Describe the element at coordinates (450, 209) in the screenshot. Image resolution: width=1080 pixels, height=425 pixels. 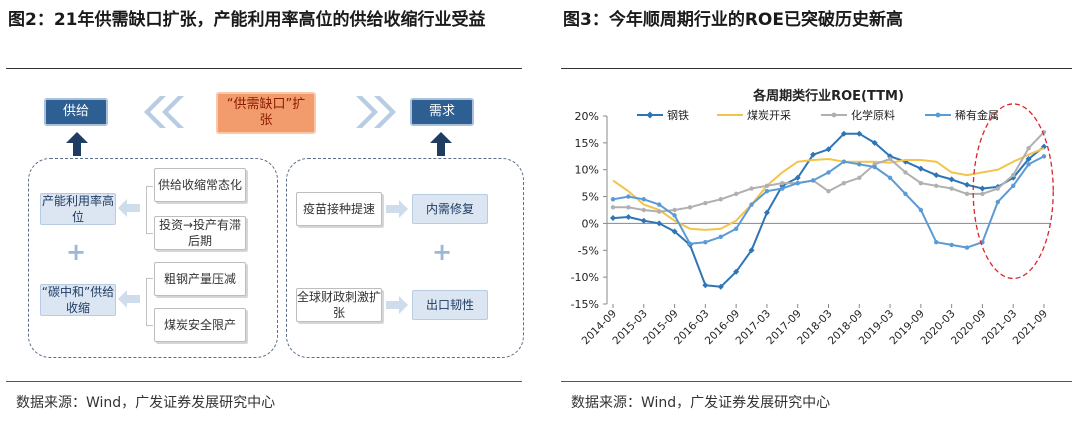
I see `domestic-demand-box: 内需修复` at that location.